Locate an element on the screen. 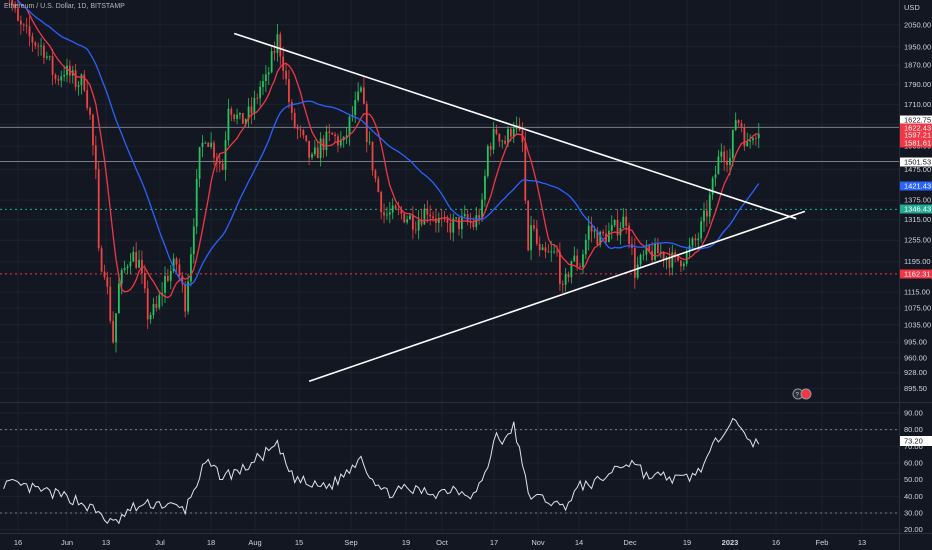  time-tick-label: 15 is located at coordinates (299, 542).